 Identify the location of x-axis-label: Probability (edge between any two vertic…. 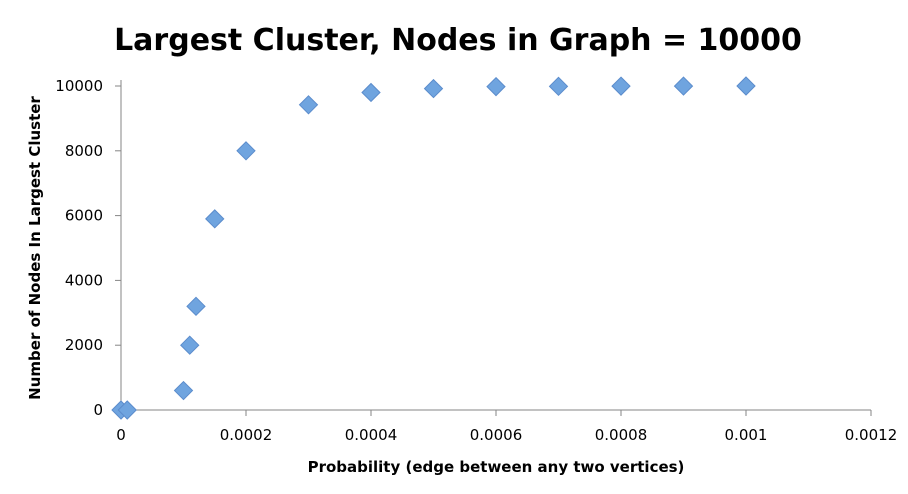
(496, 467).